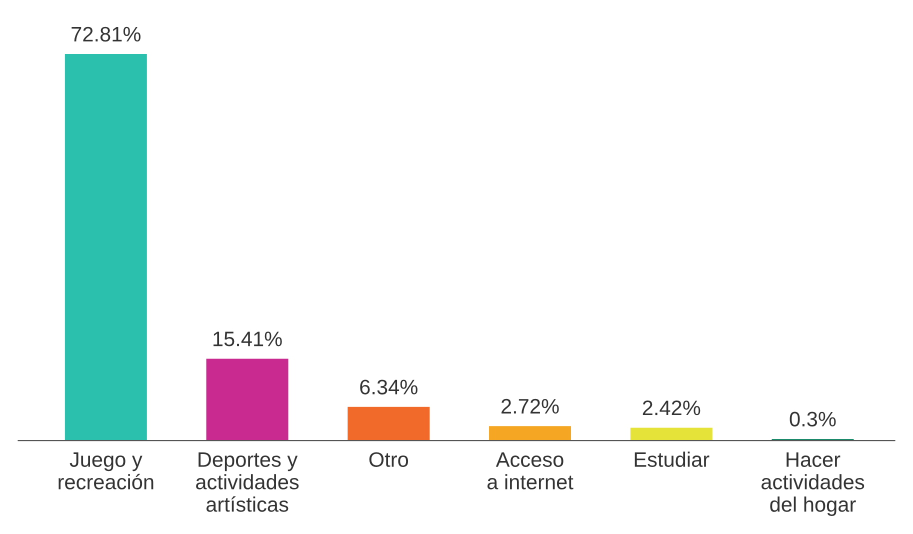 The image size is (913, 534). Describe the element at coordinates (106, 34) in the screenshot. I see `data-label: 72.81%` at that location.